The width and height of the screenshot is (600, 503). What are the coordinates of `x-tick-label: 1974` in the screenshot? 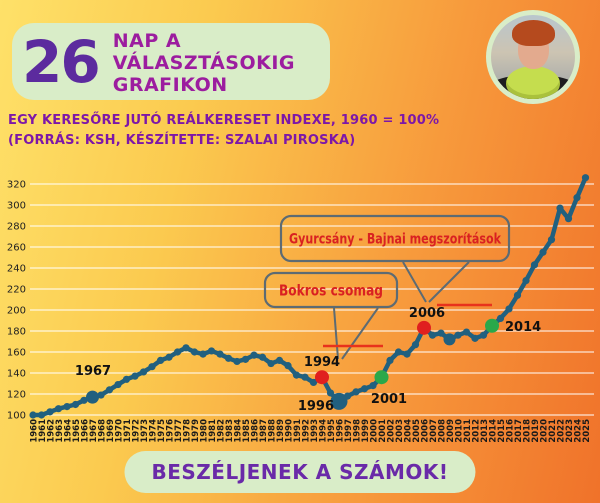 It's located at (154, 431).